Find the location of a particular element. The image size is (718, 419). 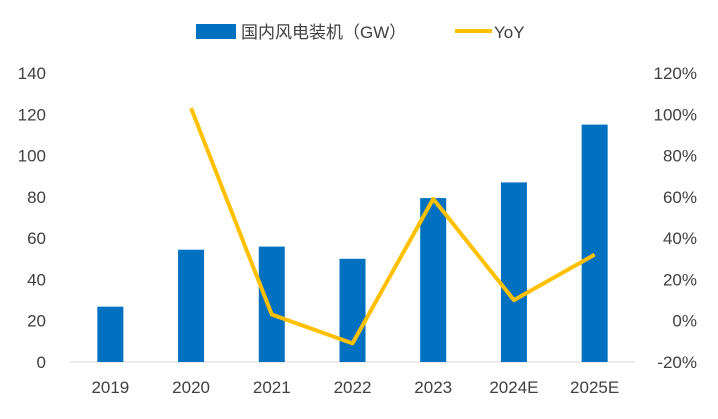

legend-label-bar: 国内风电装机（GW） is located at coordinates (323, 32).